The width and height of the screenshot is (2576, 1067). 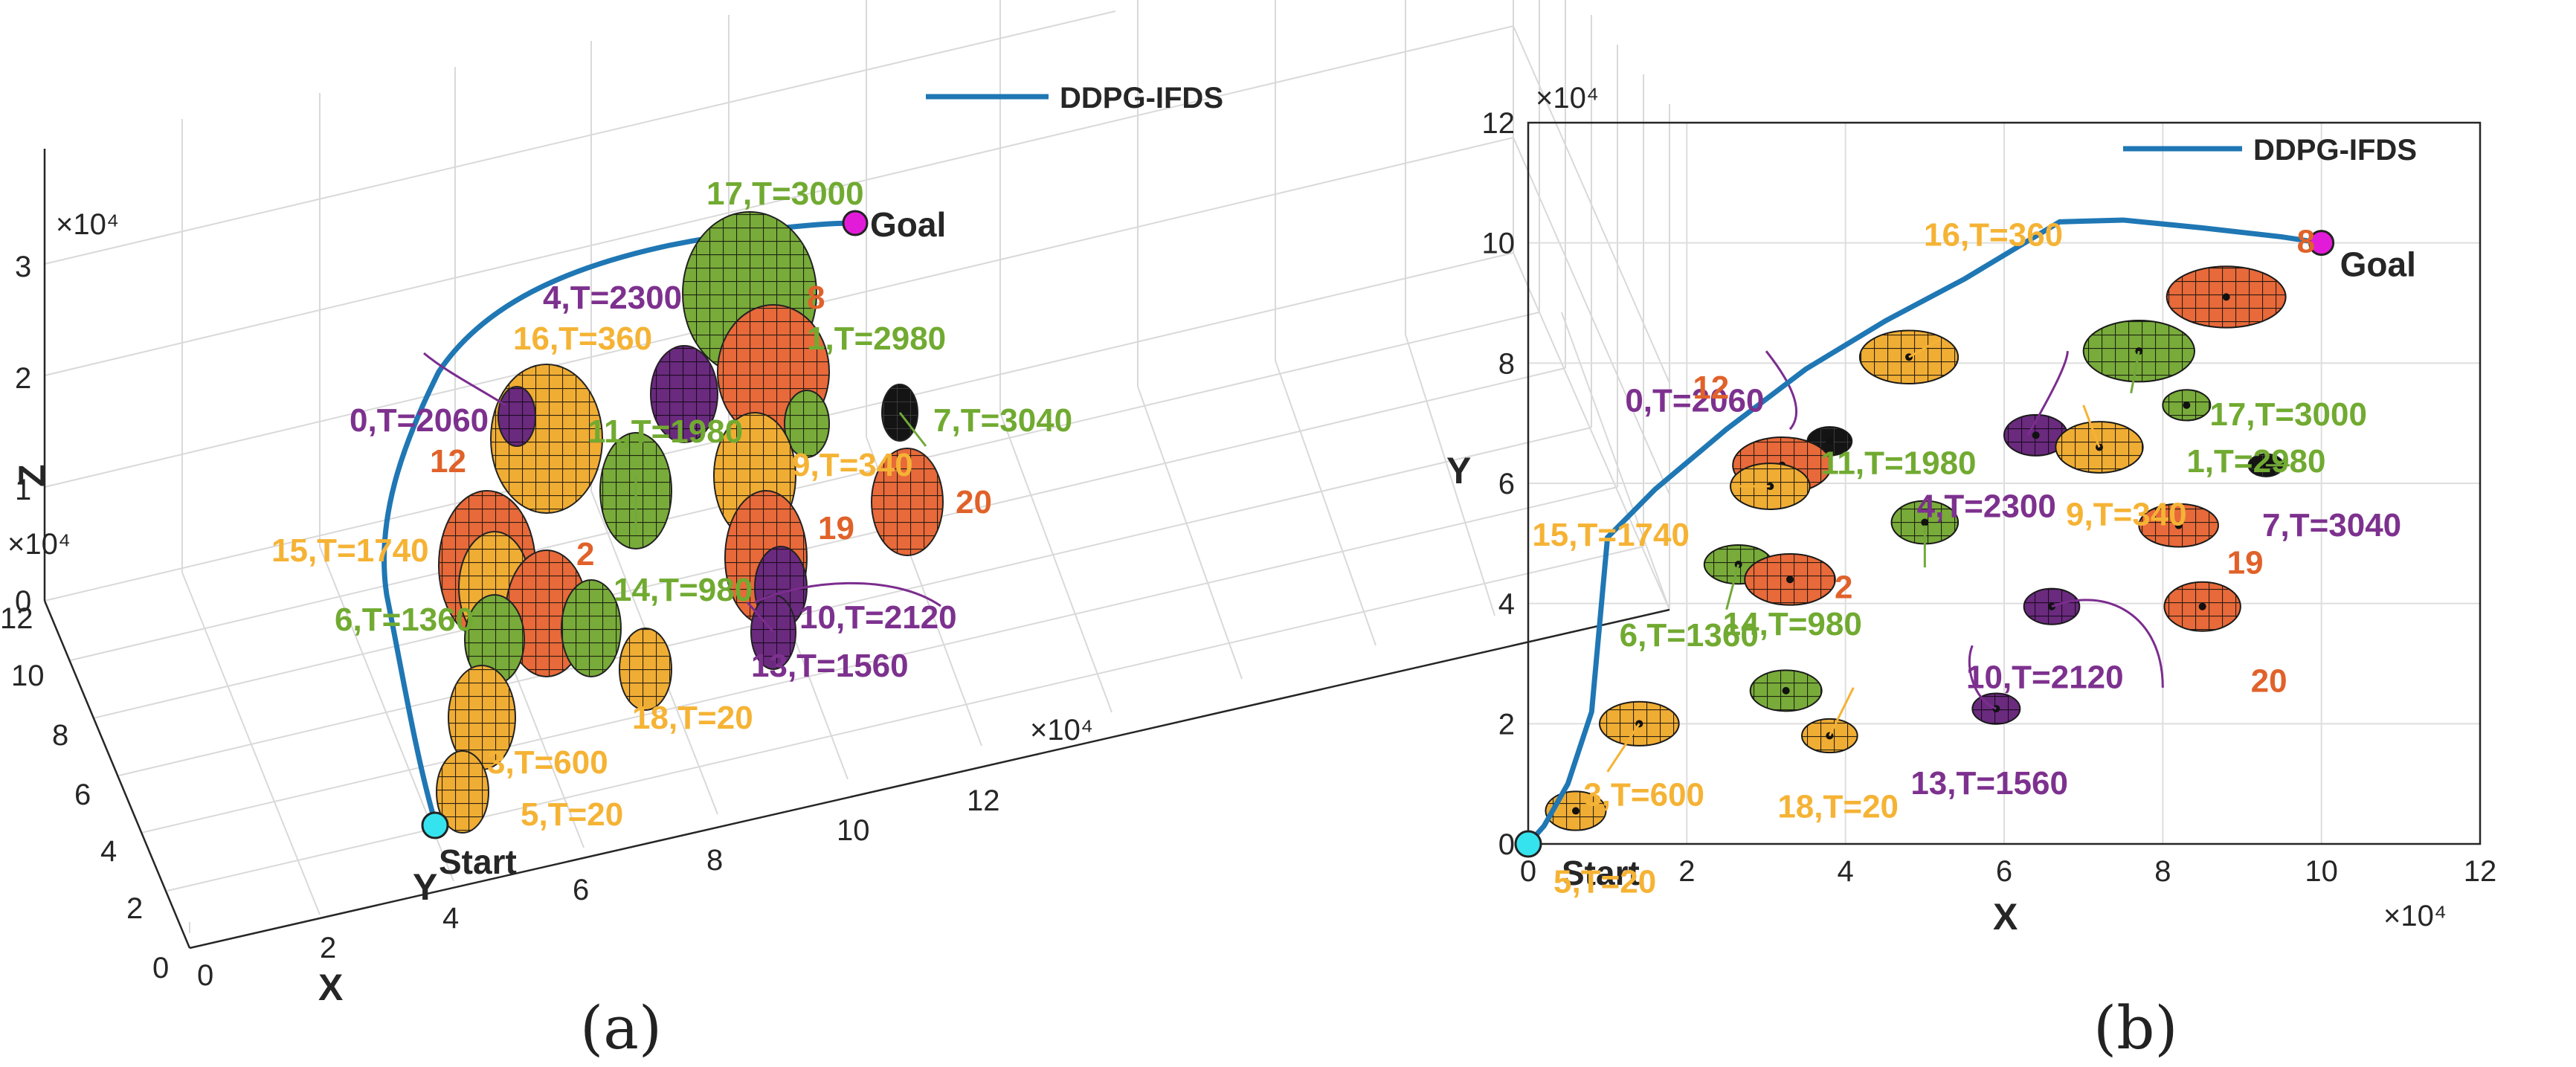 I want to click on z-tick-1: 1, so click(x=23, y=490).